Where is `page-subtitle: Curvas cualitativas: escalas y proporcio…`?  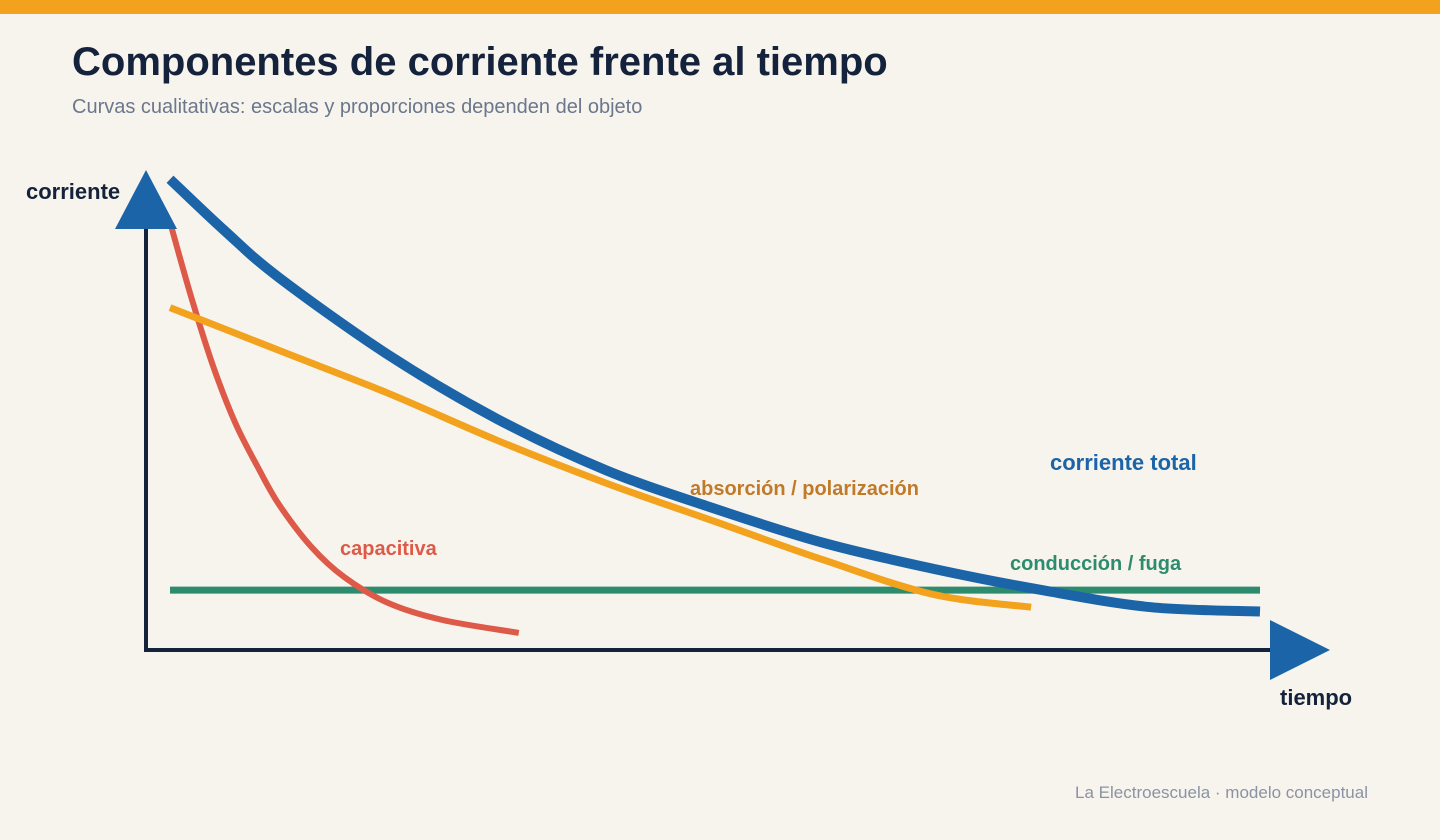
page-subtitle: Curvas cualitativas: escalas y proporcio… is located at coordinates (357, 107).